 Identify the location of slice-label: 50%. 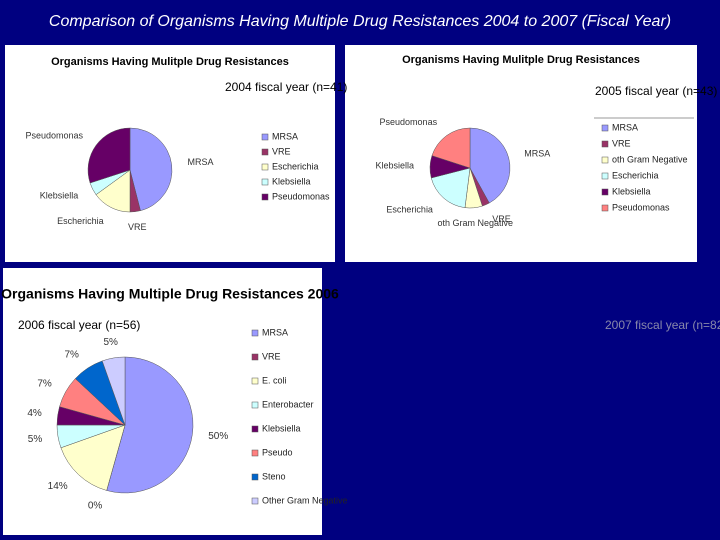
(218, 436).